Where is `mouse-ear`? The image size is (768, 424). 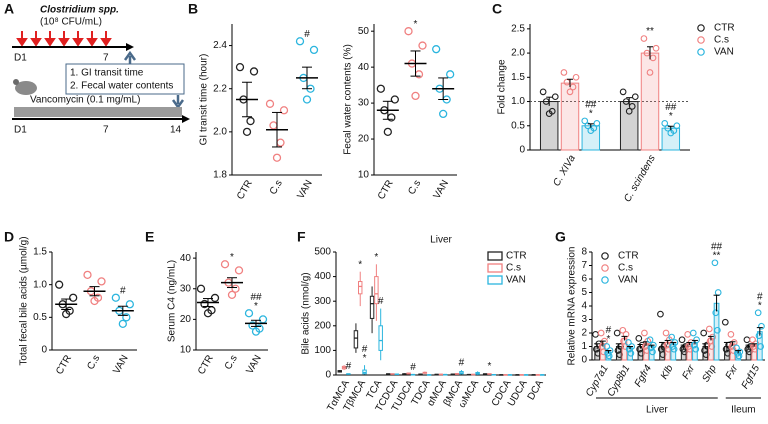
mouse-ear is located at coordinates (16, 82).